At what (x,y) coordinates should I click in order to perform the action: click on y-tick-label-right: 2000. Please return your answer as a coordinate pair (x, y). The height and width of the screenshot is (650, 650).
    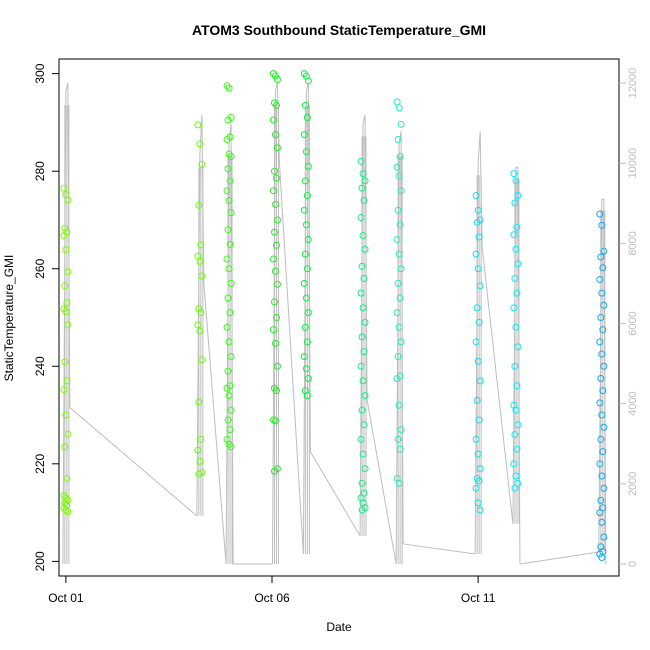
    Looking at the image, I should click on (633, 484).